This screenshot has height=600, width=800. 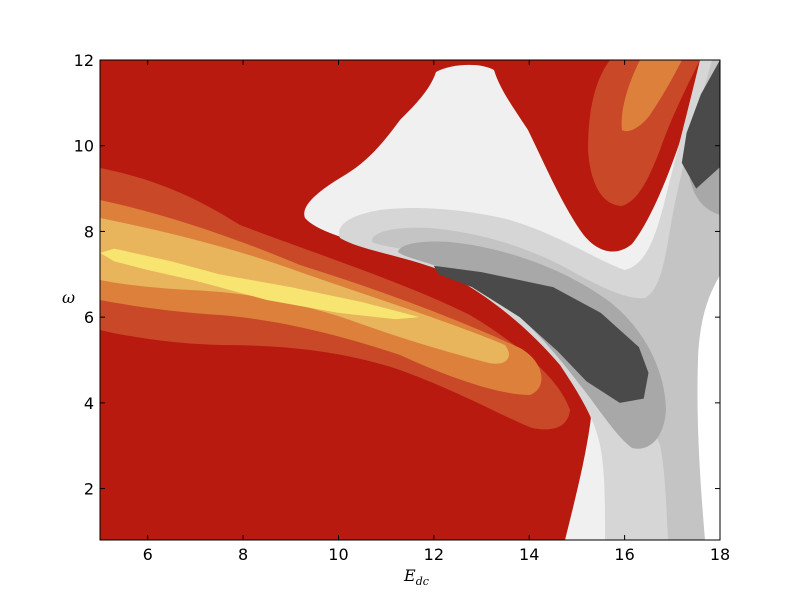 What do you see at coordinates (89, 231) in the screenshot?
I see `y-tick-label: 8` at bounding box center [89, 231].